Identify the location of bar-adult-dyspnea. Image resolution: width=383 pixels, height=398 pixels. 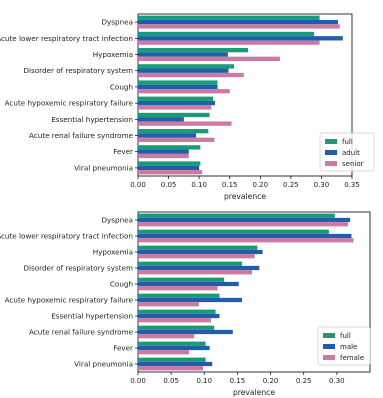
(238, 22).